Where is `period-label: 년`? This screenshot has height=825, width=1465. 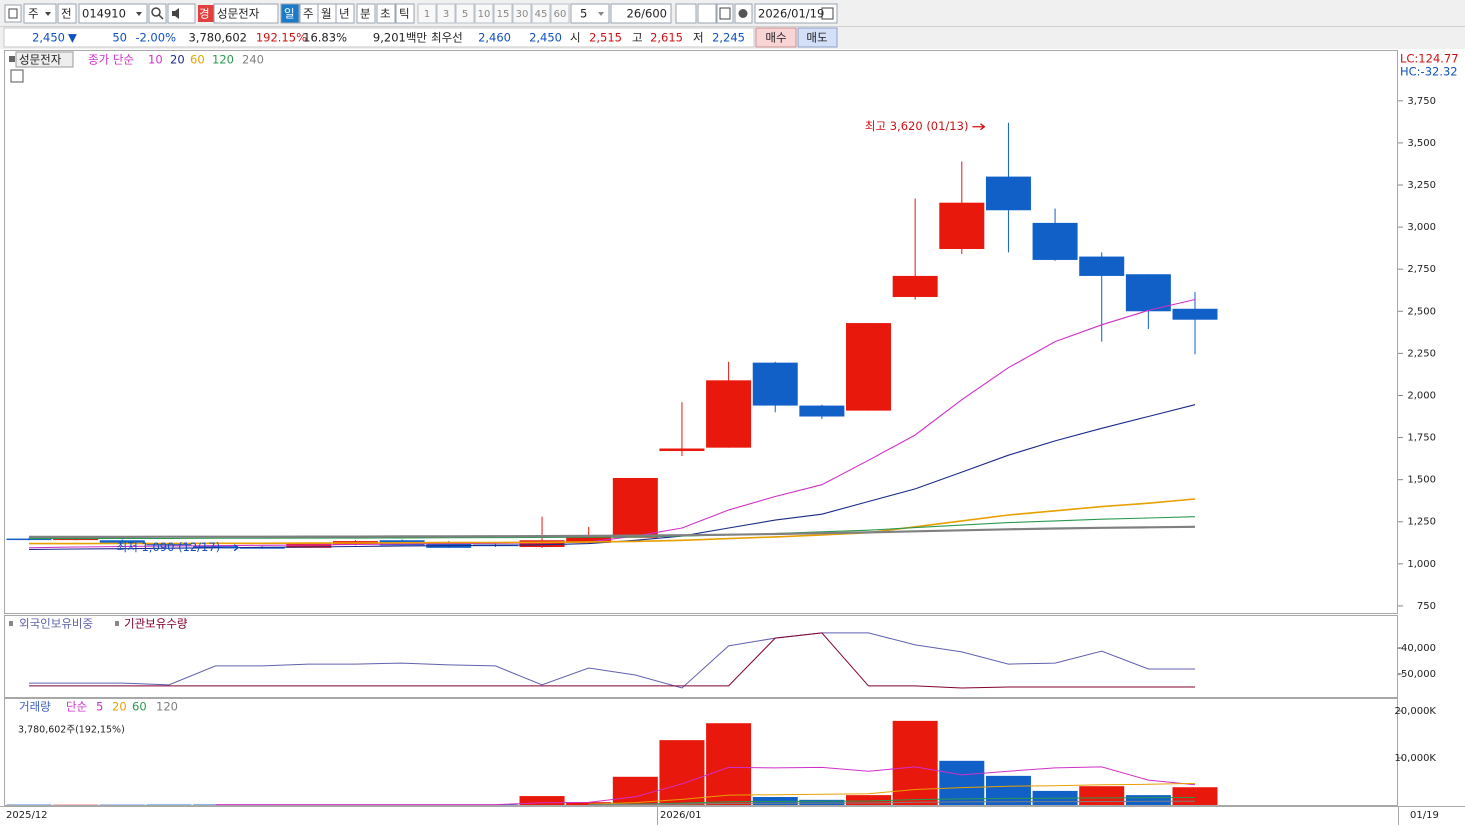
period-label: 년 is located at coordinates (344, 14).